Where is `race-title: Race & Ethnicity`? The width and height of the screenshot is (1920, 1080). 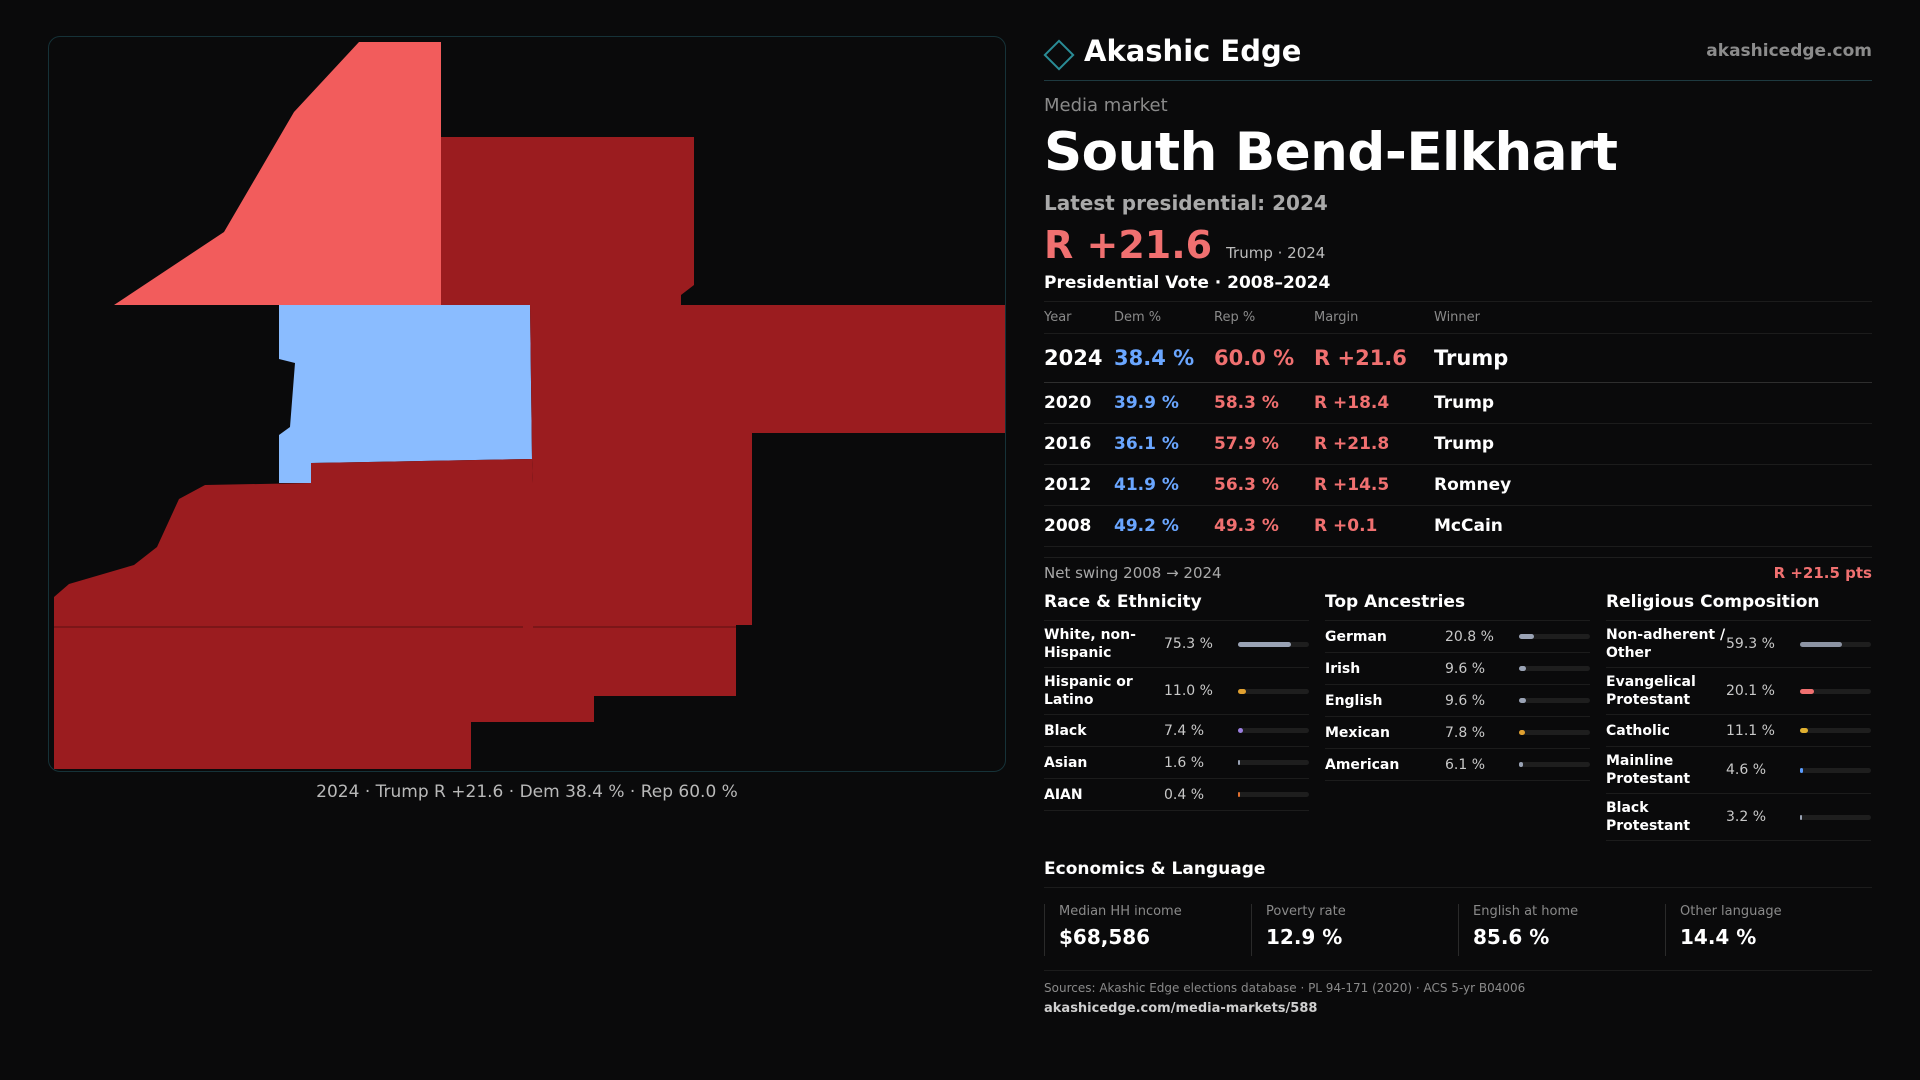
race-title: Race & Ethnicity is located at coordinates (1176, 606).